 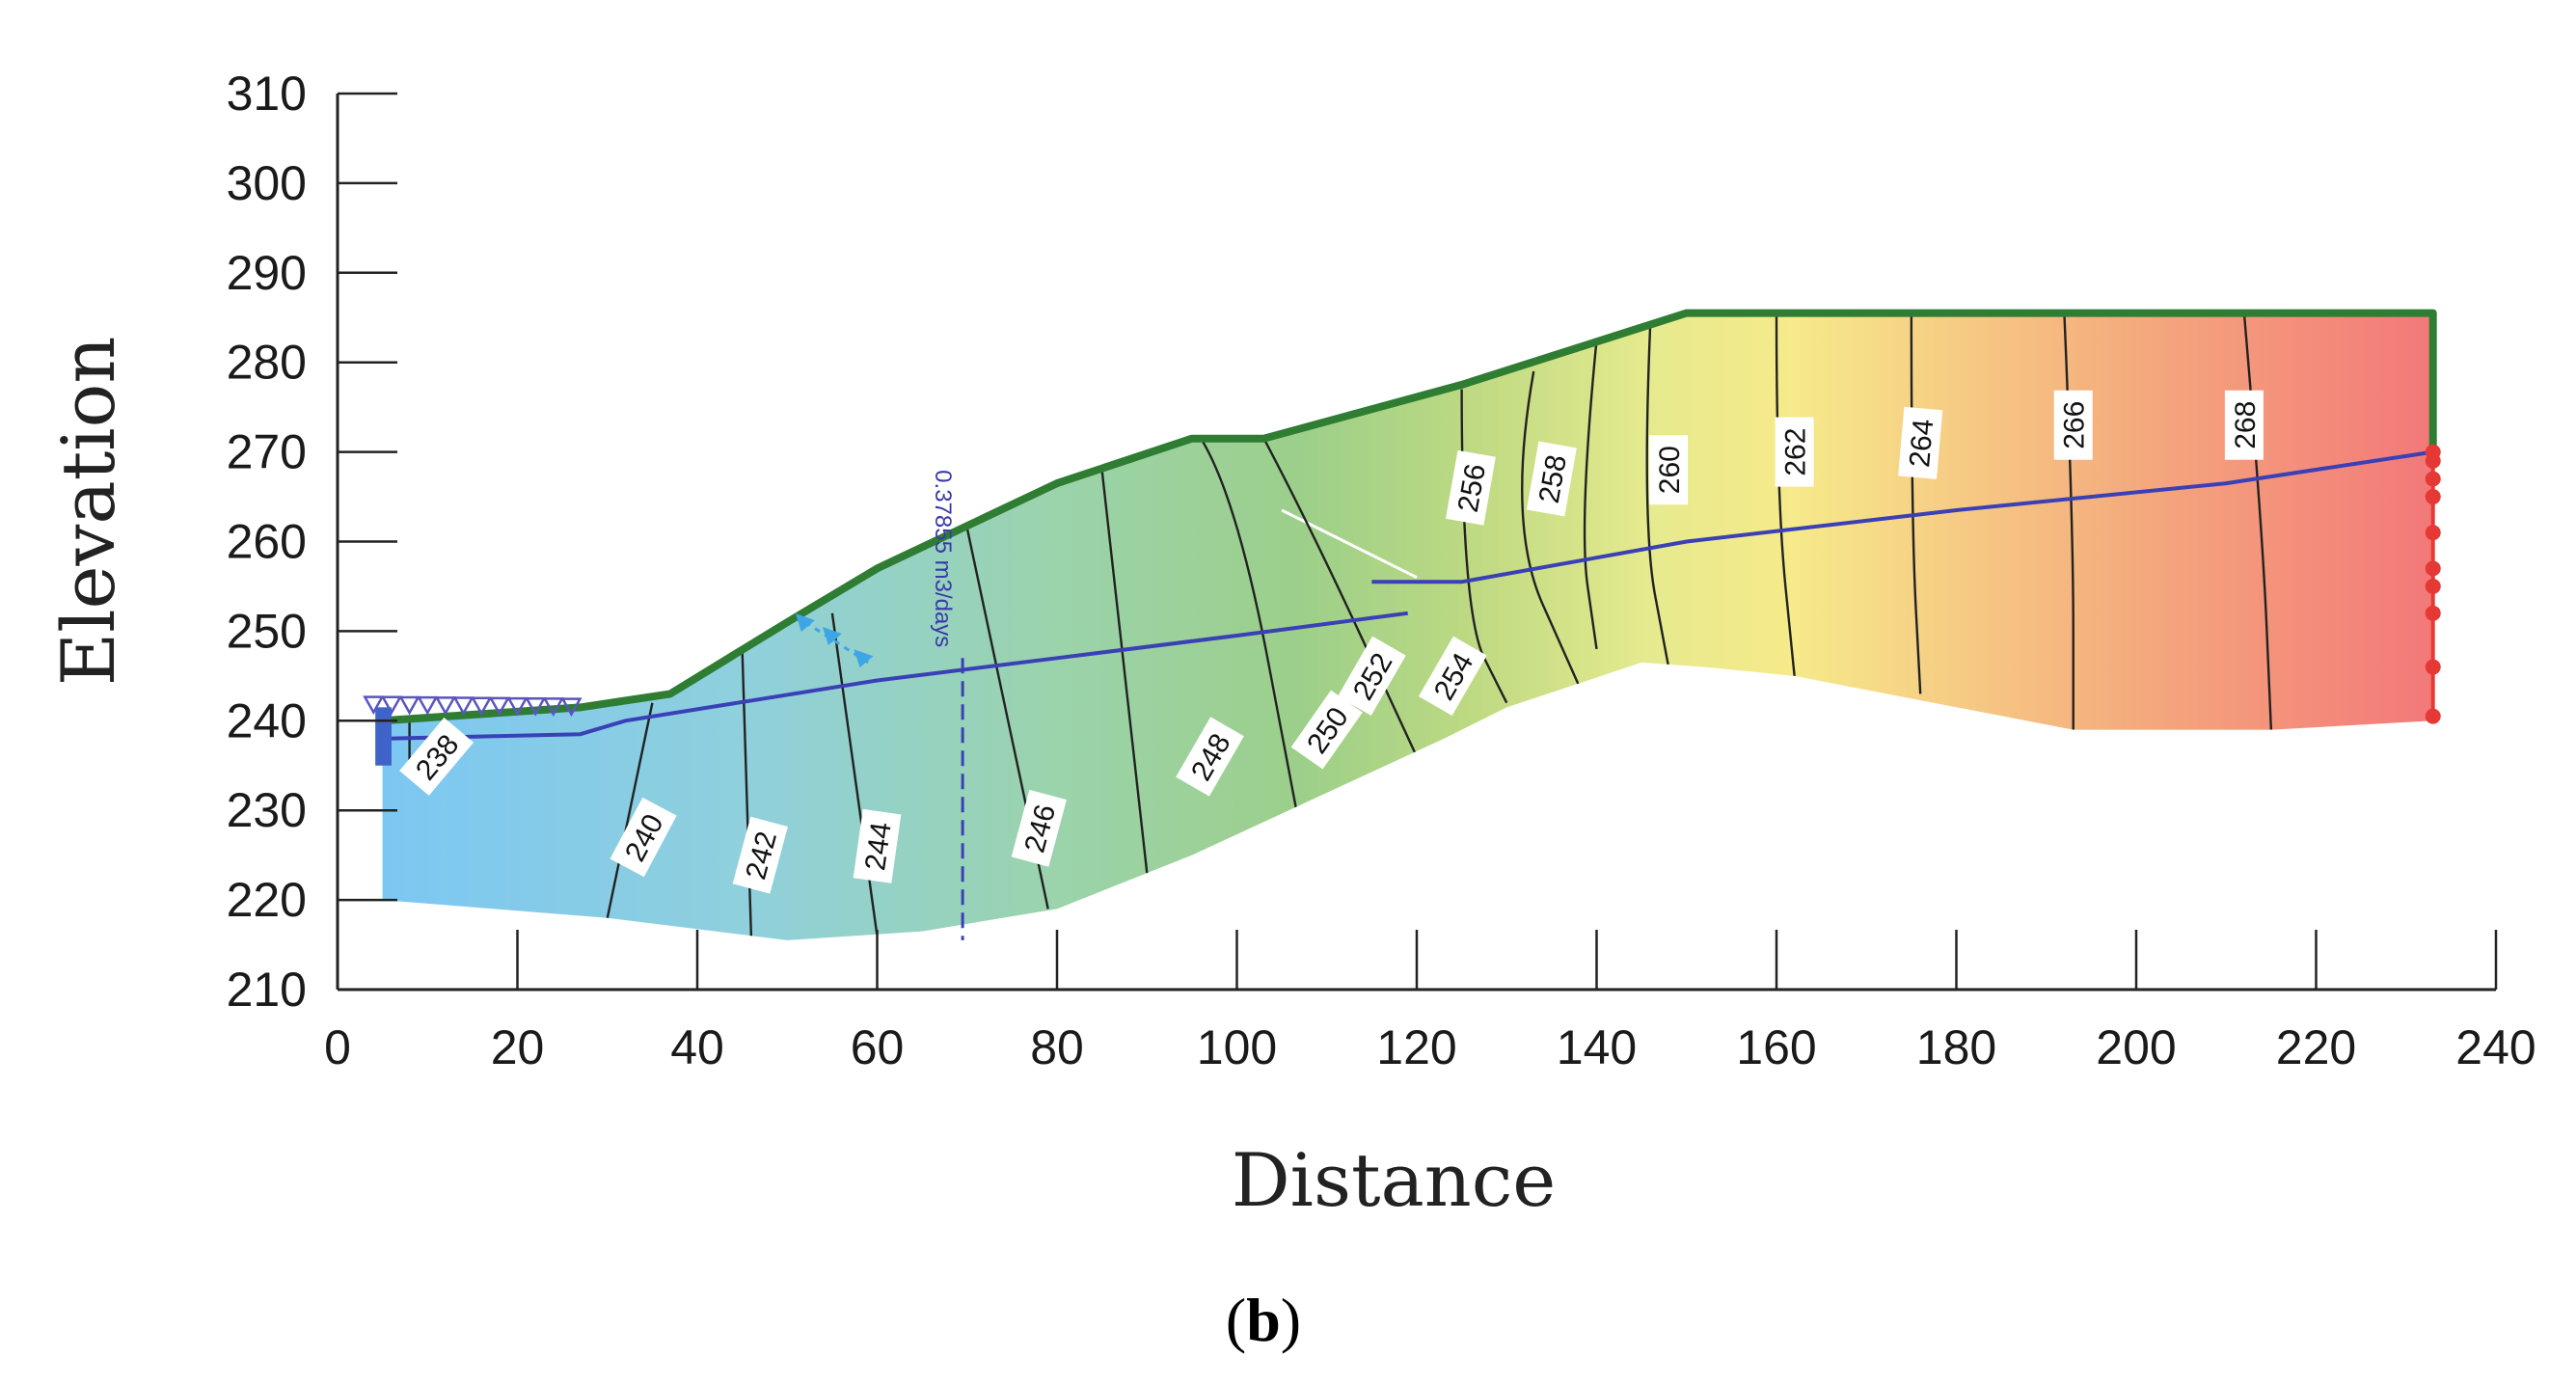 What do you see at coordinates (2316, 1047) in the screenshot?
I see `x-tick-label: 220` at bounding box center [2316, 1047].